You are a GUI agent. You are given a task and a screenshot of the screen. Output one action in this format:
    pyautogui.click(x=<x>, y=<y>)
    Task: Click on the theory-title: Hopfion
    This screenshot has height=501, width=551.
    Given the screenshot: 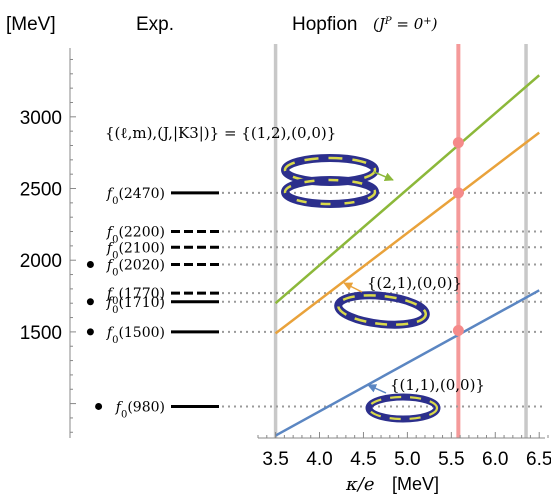 What is the action you would take?
    pyautogui.click(x=325, y=24)
    